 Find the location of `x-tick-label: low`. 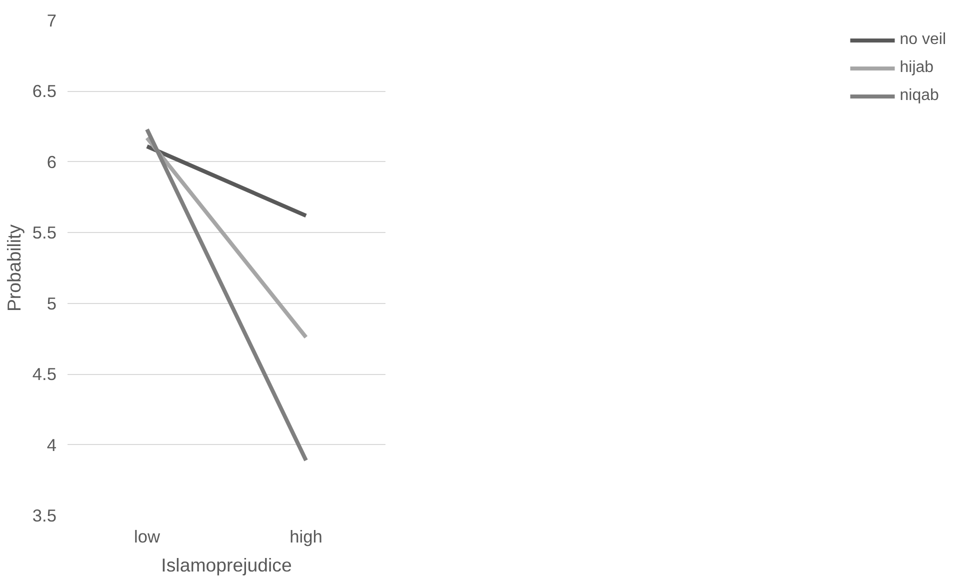

x-tick-label: low is located at coordinates (147, 536).